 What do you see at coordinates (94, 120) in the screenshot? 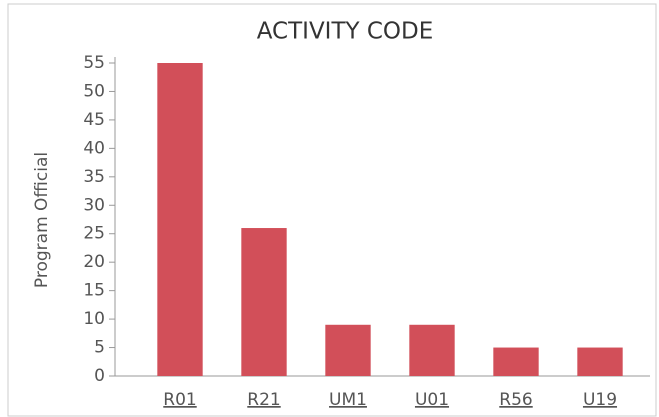
I see `y-tick-label: 45` at bounding box center [94, 120].